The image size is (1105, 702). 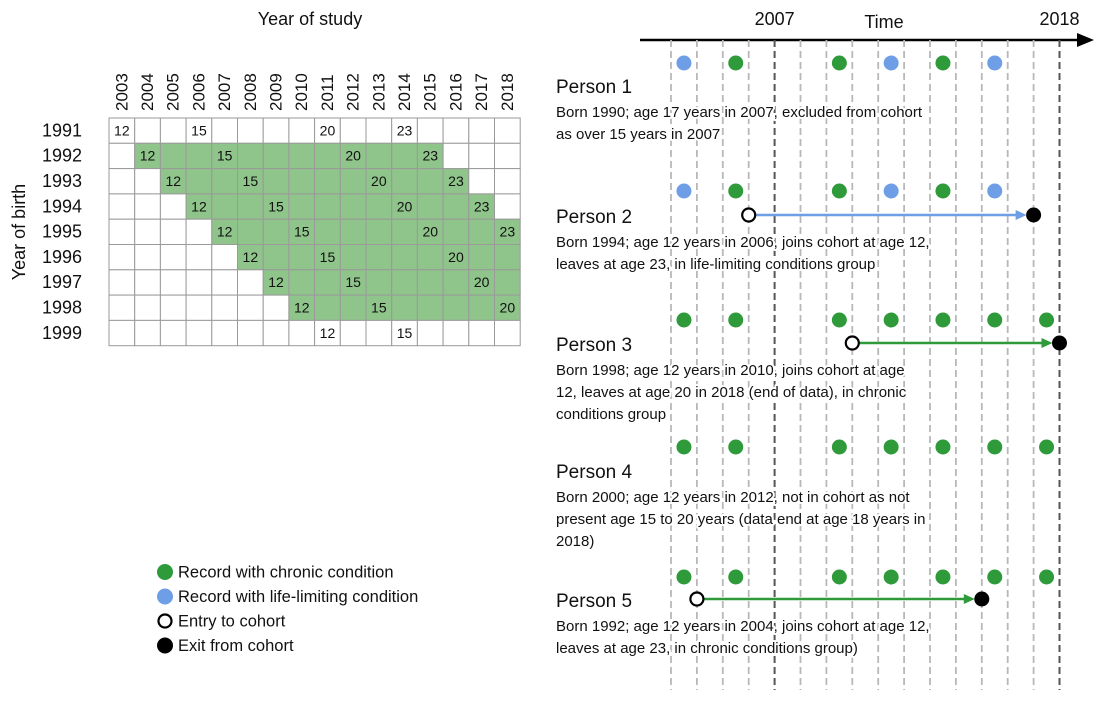 I want to click on column-label: 2013, so click(x=378, y=92).